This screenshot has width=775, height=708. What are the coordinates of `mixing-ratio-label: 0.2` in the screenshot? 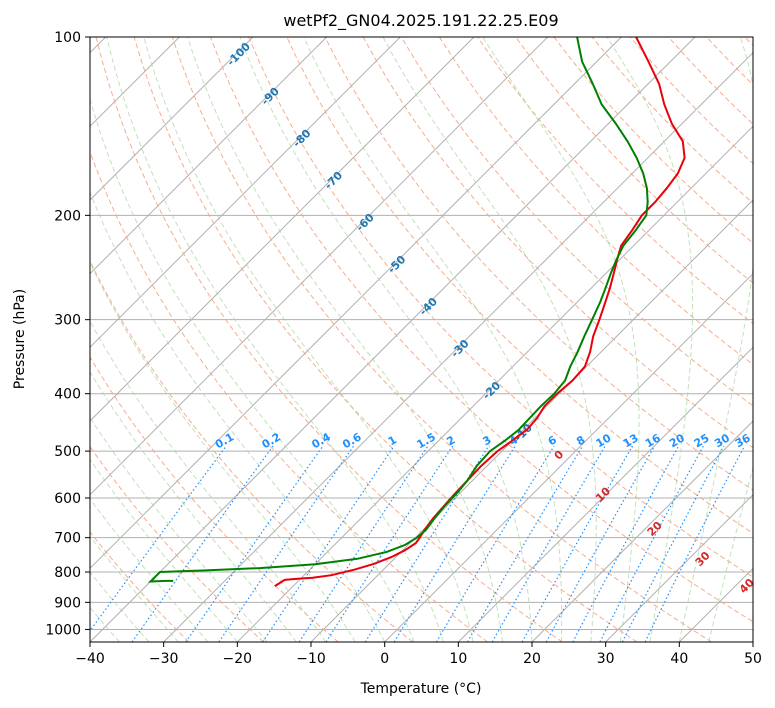 It's located at (271, 440).